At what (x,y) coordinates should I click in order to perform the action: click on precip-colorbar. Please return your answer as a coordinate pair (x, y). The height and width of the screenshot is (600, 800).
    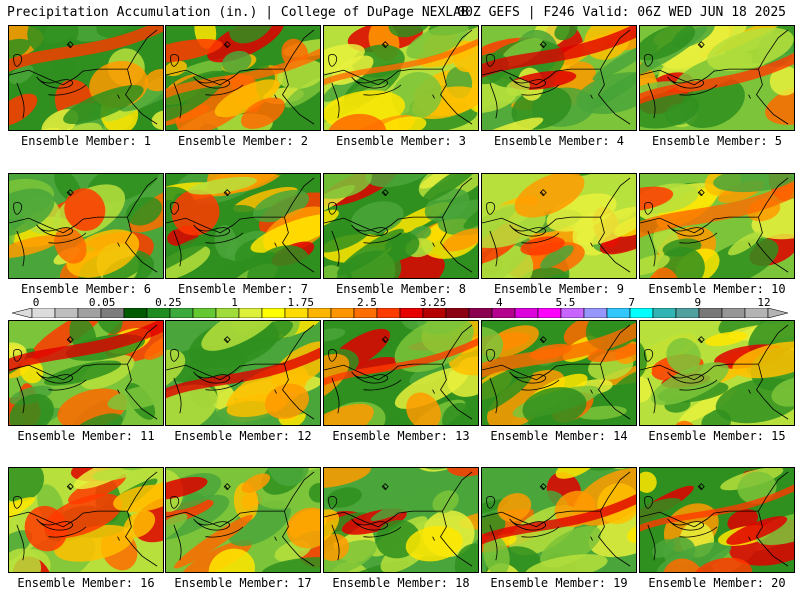
    Looking at the image, I should click on (400, 313).